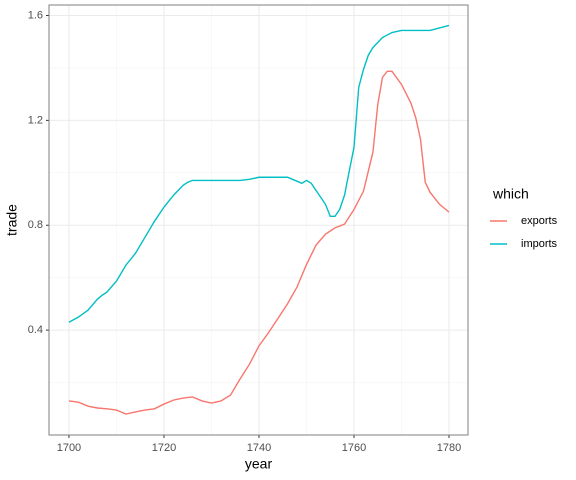 This screenshot has width=576, height=480. What do you see at coordinates (35, 330) in the screenshot?
I see `y-tick-label: 0.4` at bounding box center [35, 330].